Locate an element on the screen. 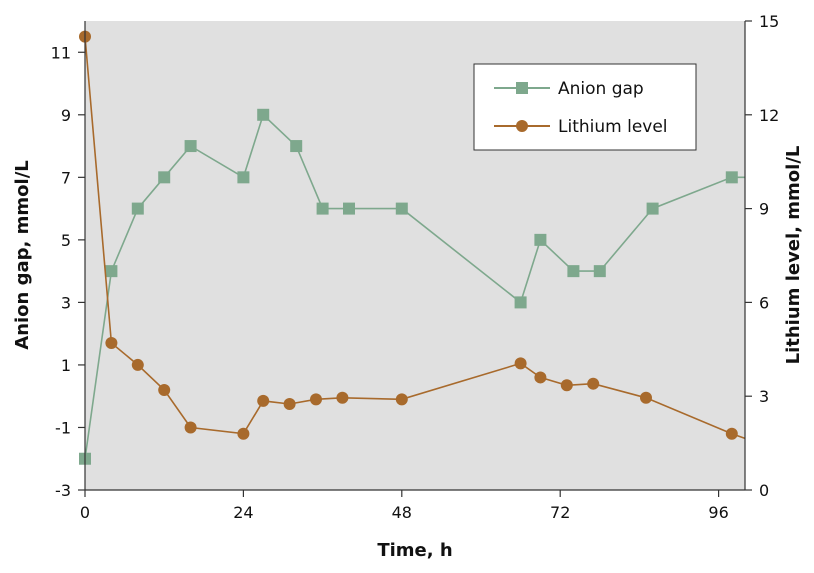 This screenshot has height=573, width=814. x-tick-label: 0 is located at coordinates (85, 512).